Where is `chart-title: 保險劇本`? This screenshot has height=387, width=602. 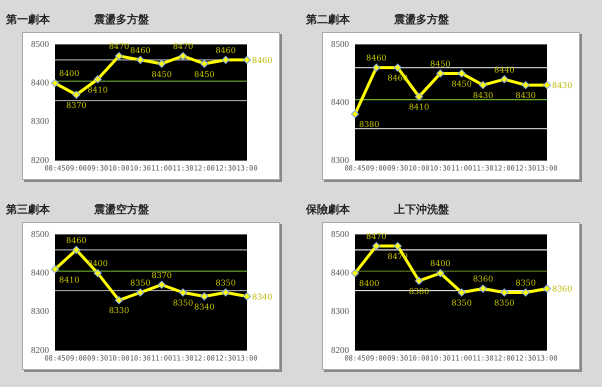 chart-title: 保險劇本 is located at coordinates (328, 209).